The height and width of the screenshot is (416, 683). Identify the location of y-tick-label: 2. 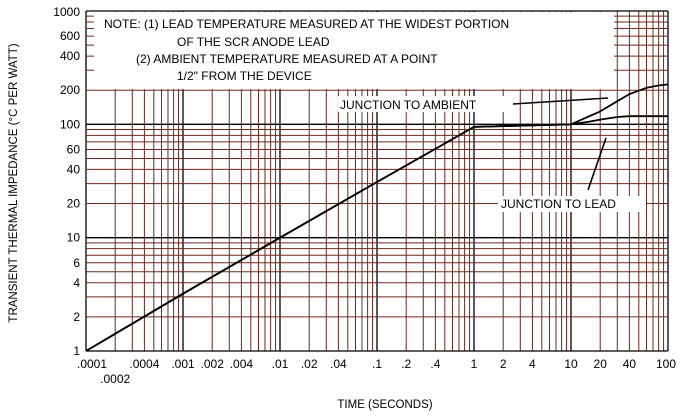
(76, 317).